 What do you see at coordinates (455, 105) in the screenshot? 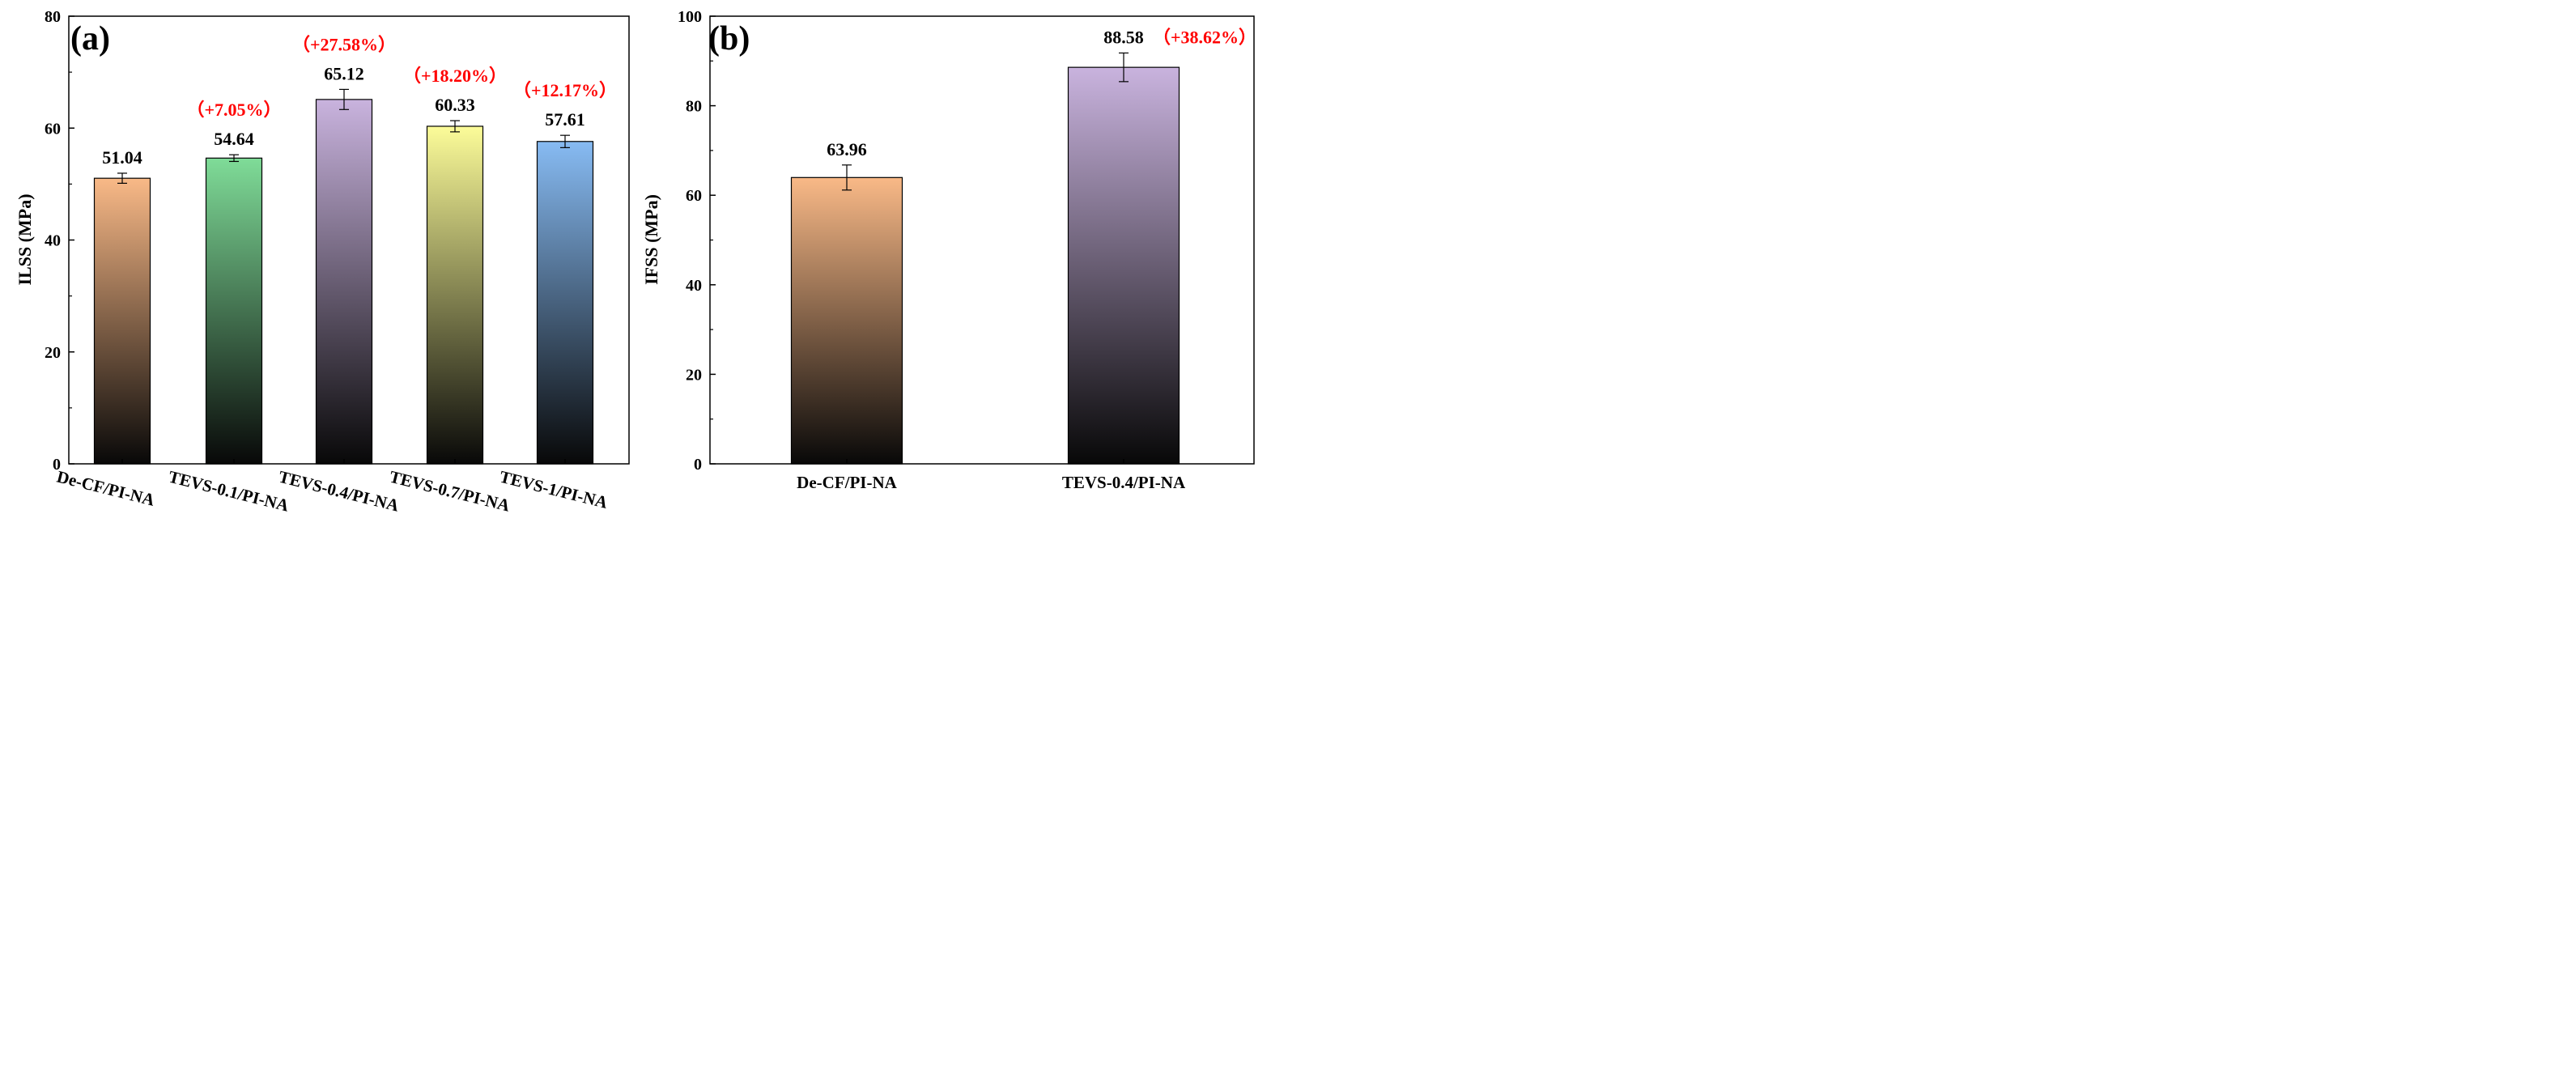
I see `value-label-a-4: 60.33` at bounding box center [455, 105].